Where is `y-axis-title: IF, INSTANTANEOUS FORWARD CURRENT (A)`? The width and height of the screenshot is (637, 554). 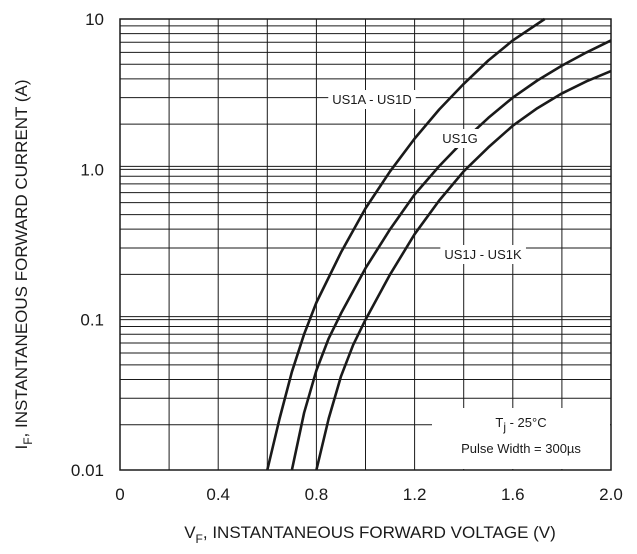 y-axis-title: IF, INSTANTANEOUS FORWARD CURRENT (A) is located at coordinates (23, 264).